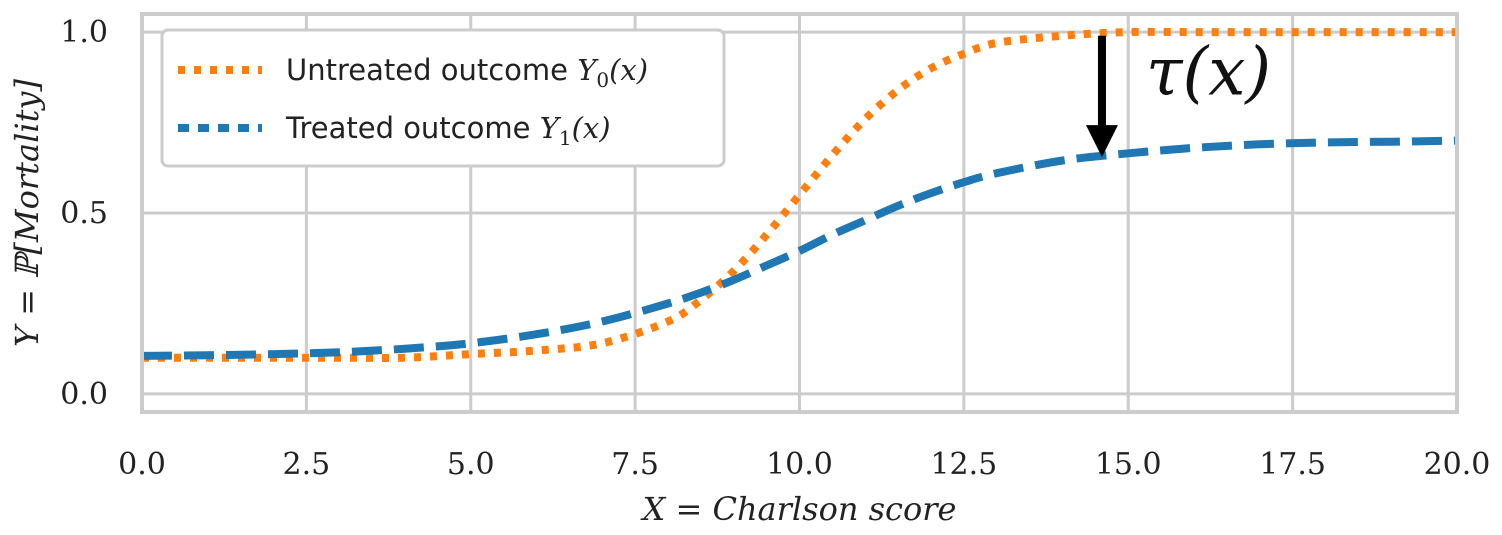 Image resolution: width=1502 pixels, height=535 pixels. Describe the element at coordinates (307, 464) in the screenshot. I see `x-tick-label: 2.5` at that location.